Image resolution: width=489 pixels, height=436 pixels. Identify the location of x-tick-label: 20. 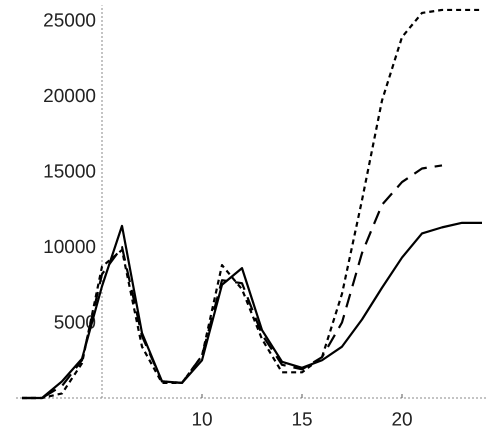
(402, 419).